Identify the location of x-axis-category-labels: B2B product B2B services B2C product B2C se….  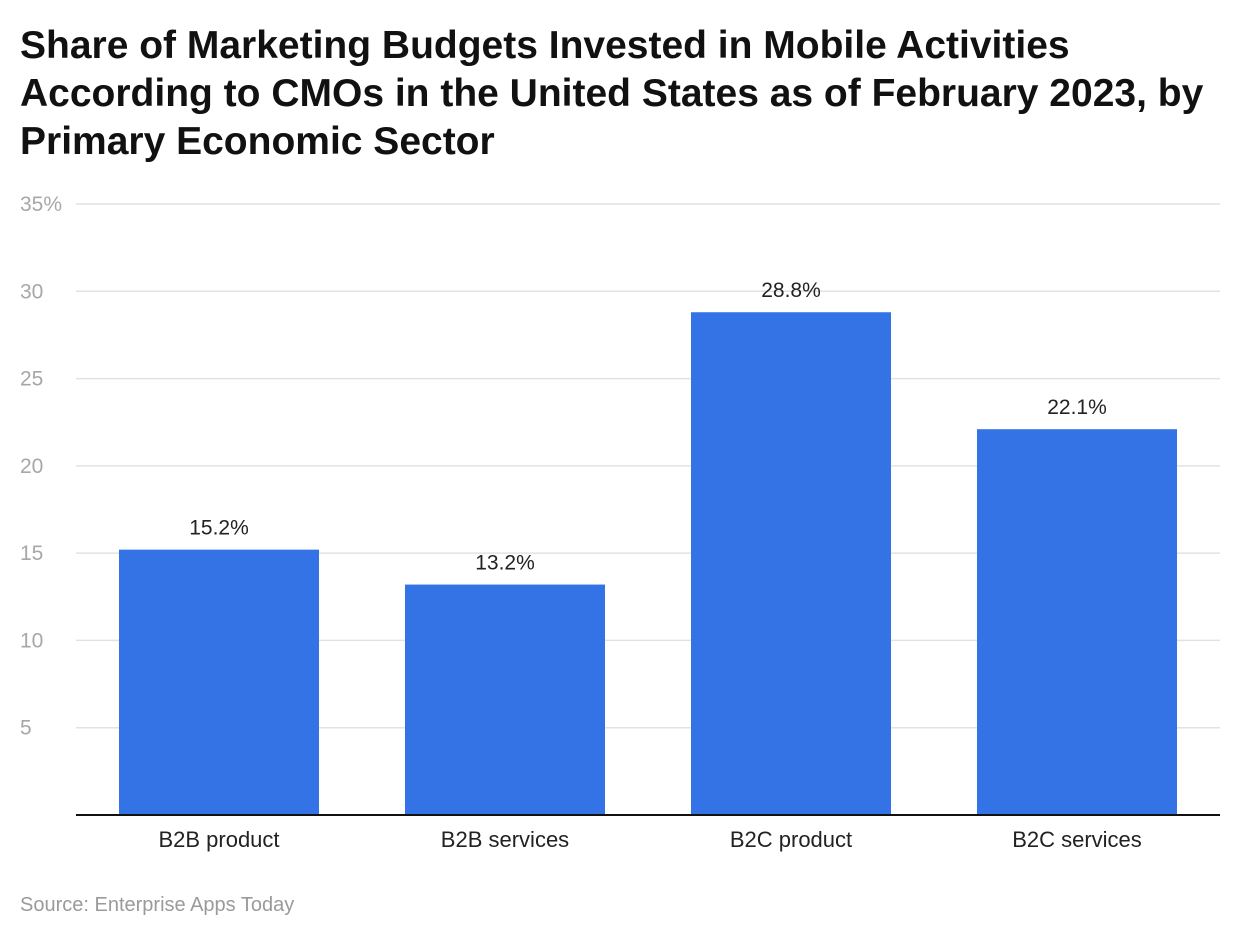
(649, 839).